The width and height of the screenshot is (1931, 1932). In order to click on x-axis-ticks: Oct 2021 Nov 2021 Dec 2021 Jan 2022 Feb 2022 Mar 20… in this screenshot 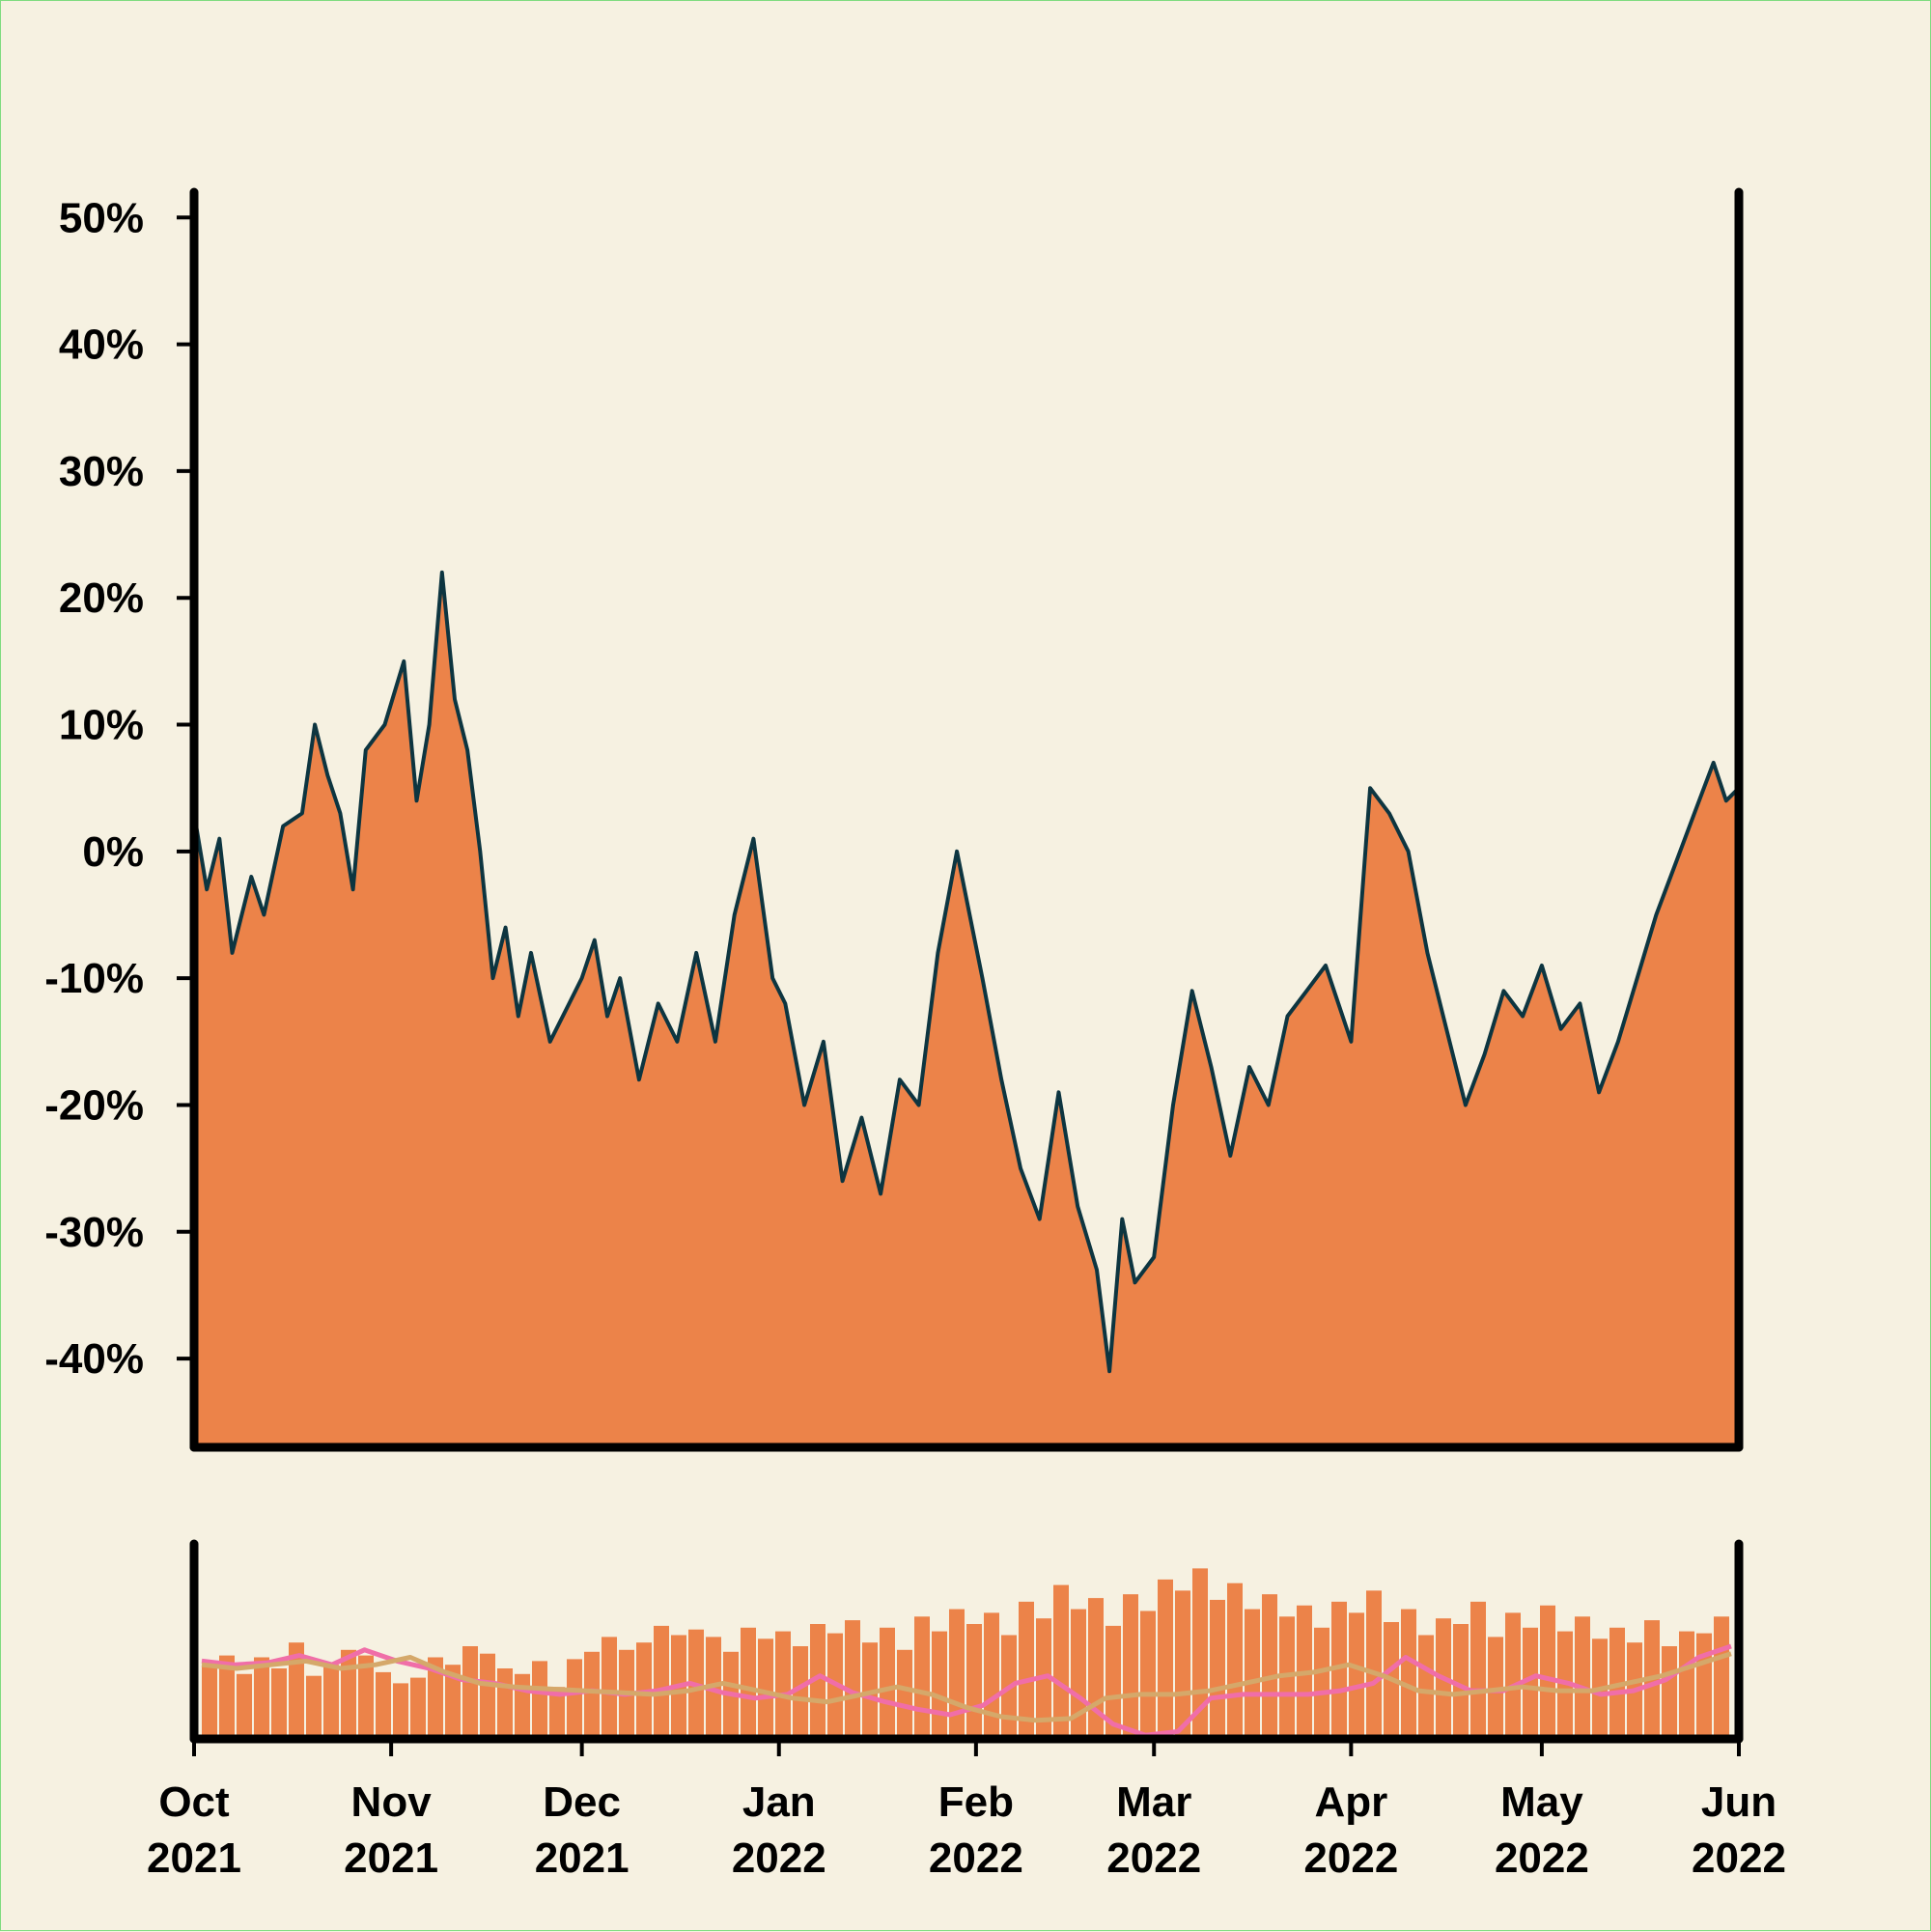, I will do `click(966, 1811)`.